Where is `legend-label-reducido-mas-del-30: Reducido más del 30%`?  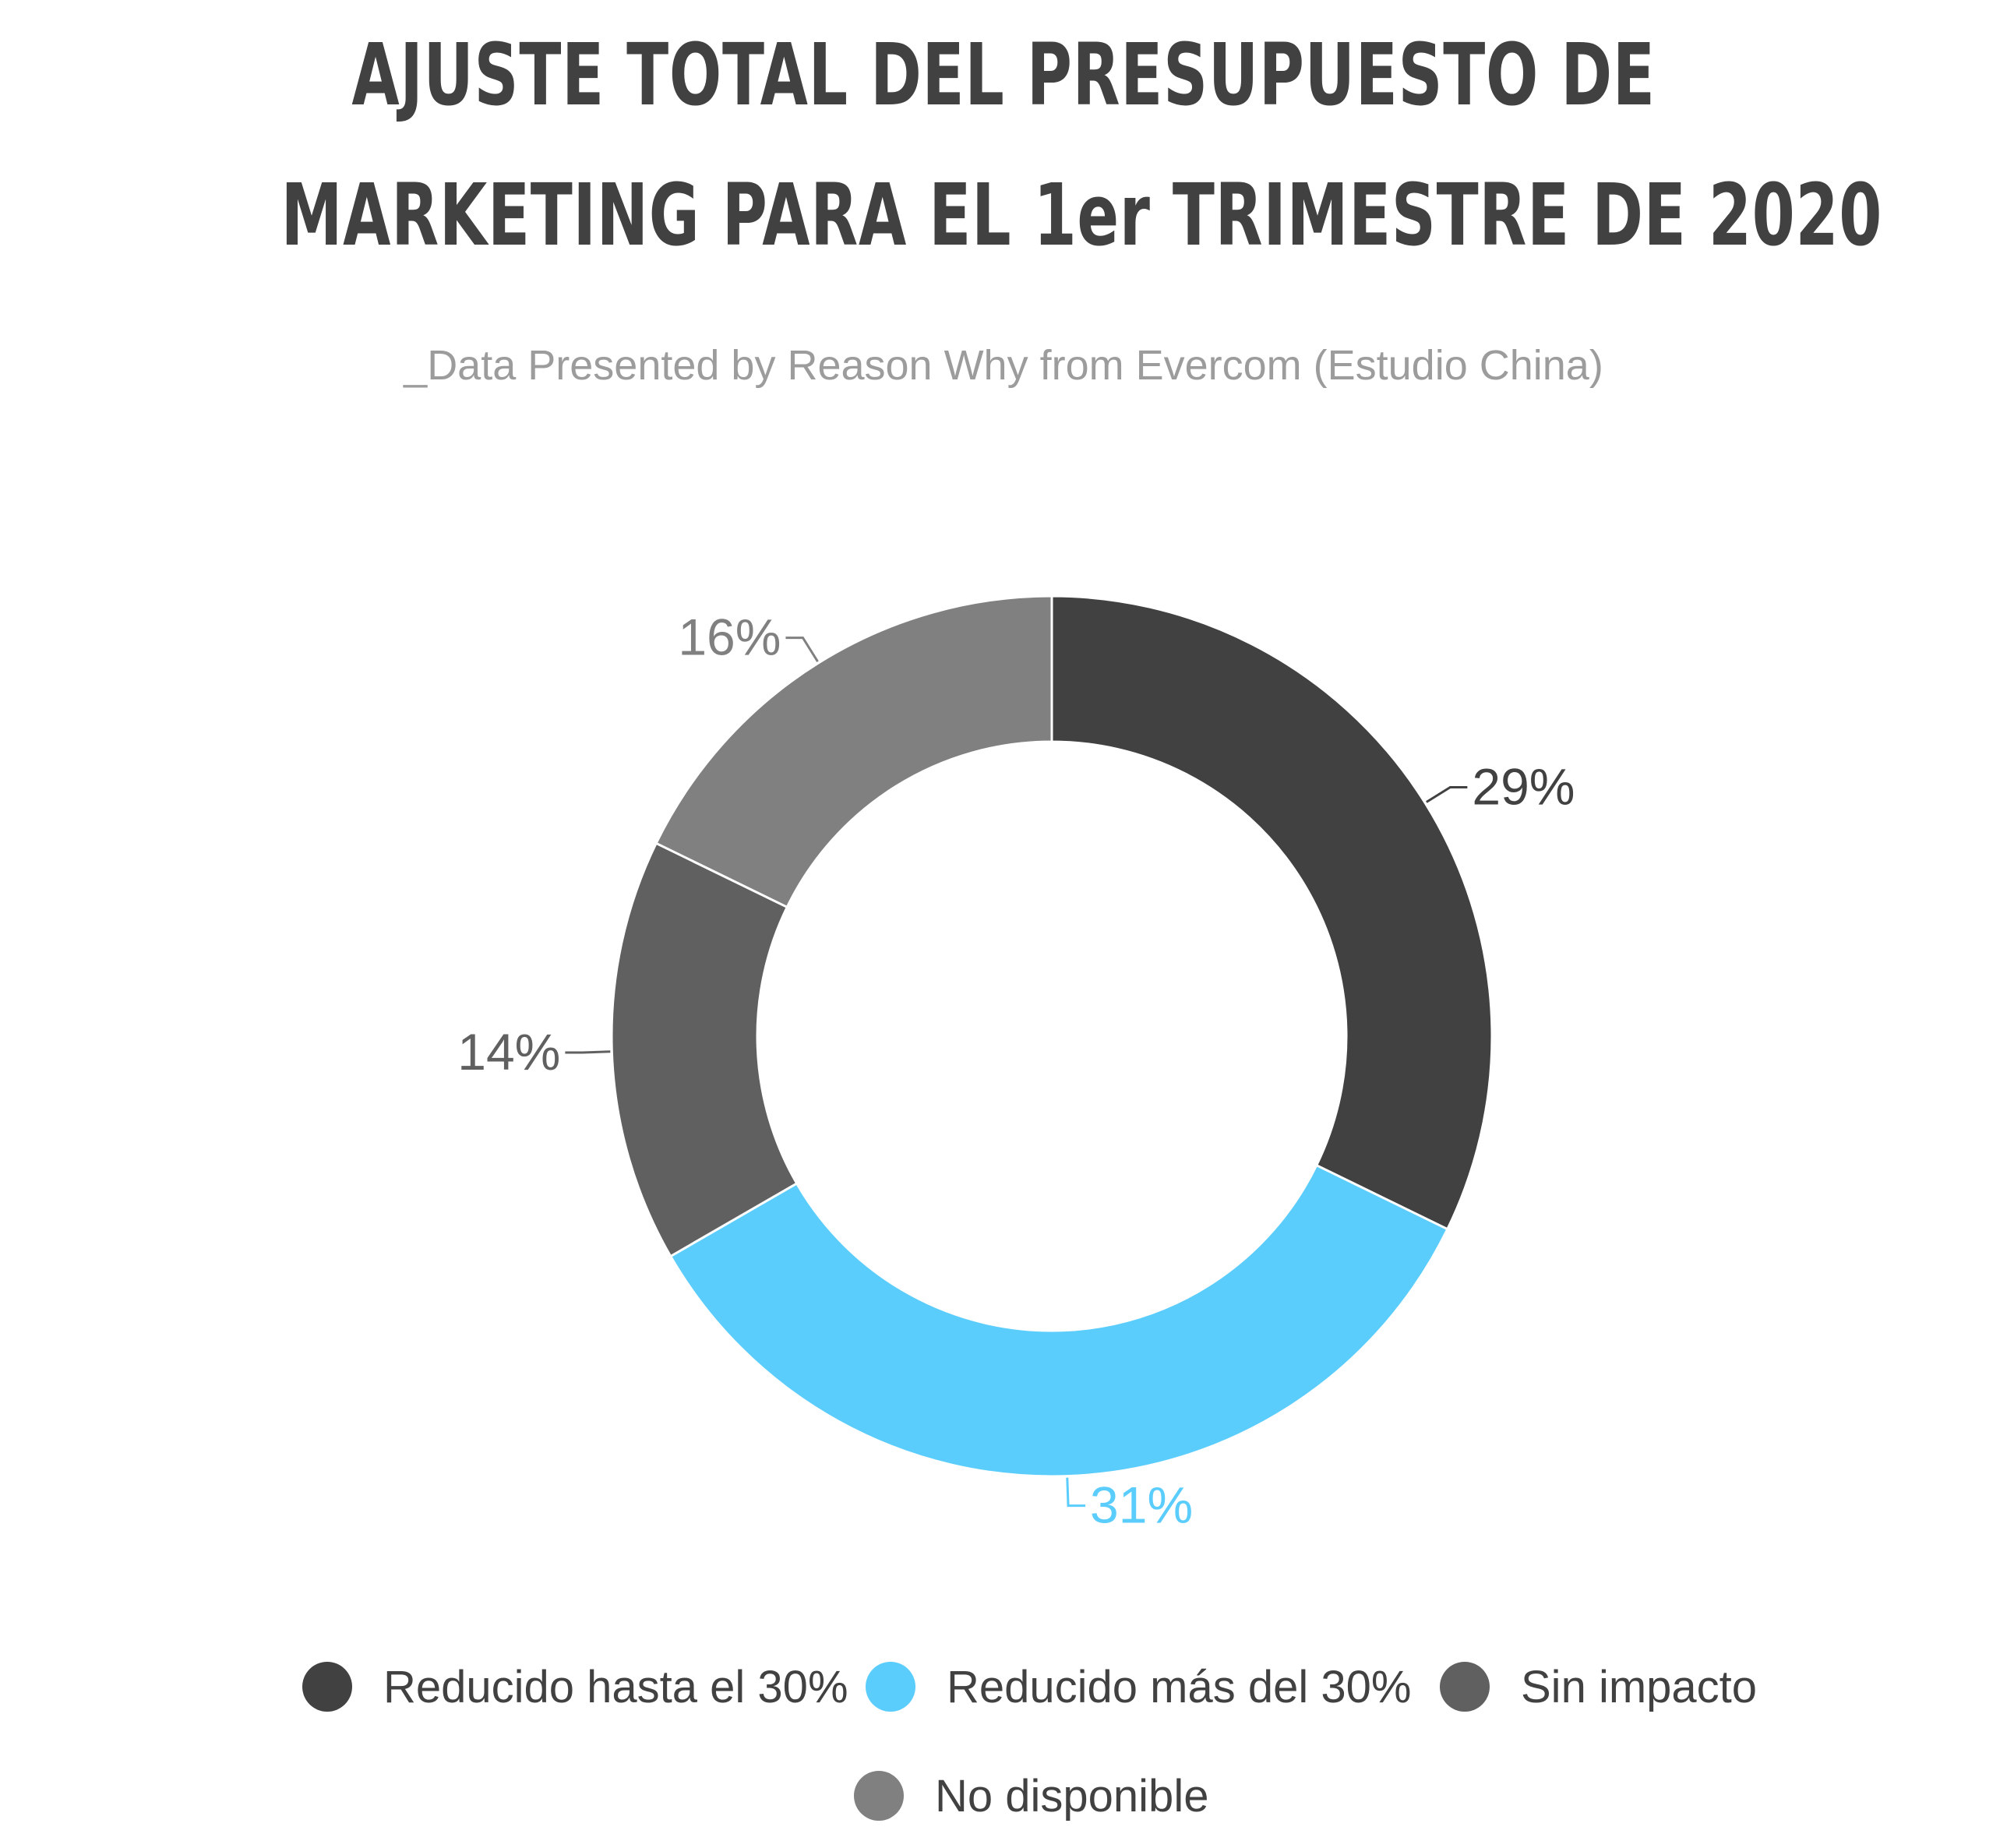
legend-label-reducido-mas-del-30: Reducido más del 30% is located at coordinates (1179, 1687).